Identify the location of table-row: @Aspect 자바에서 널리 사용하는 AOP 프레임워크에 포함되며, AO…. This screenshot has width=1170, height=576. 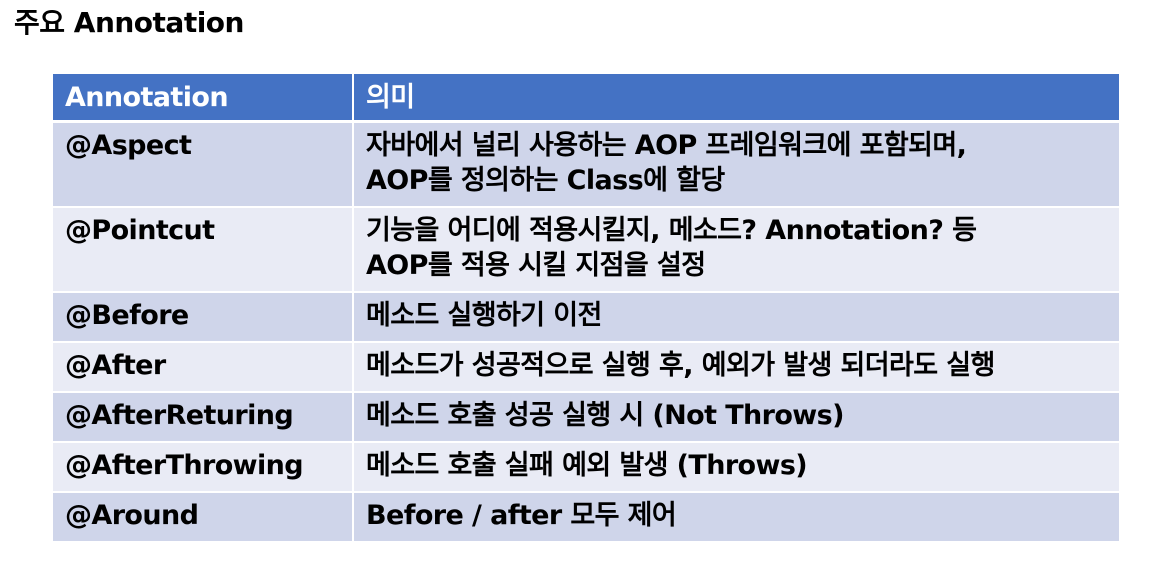
(586, 163).